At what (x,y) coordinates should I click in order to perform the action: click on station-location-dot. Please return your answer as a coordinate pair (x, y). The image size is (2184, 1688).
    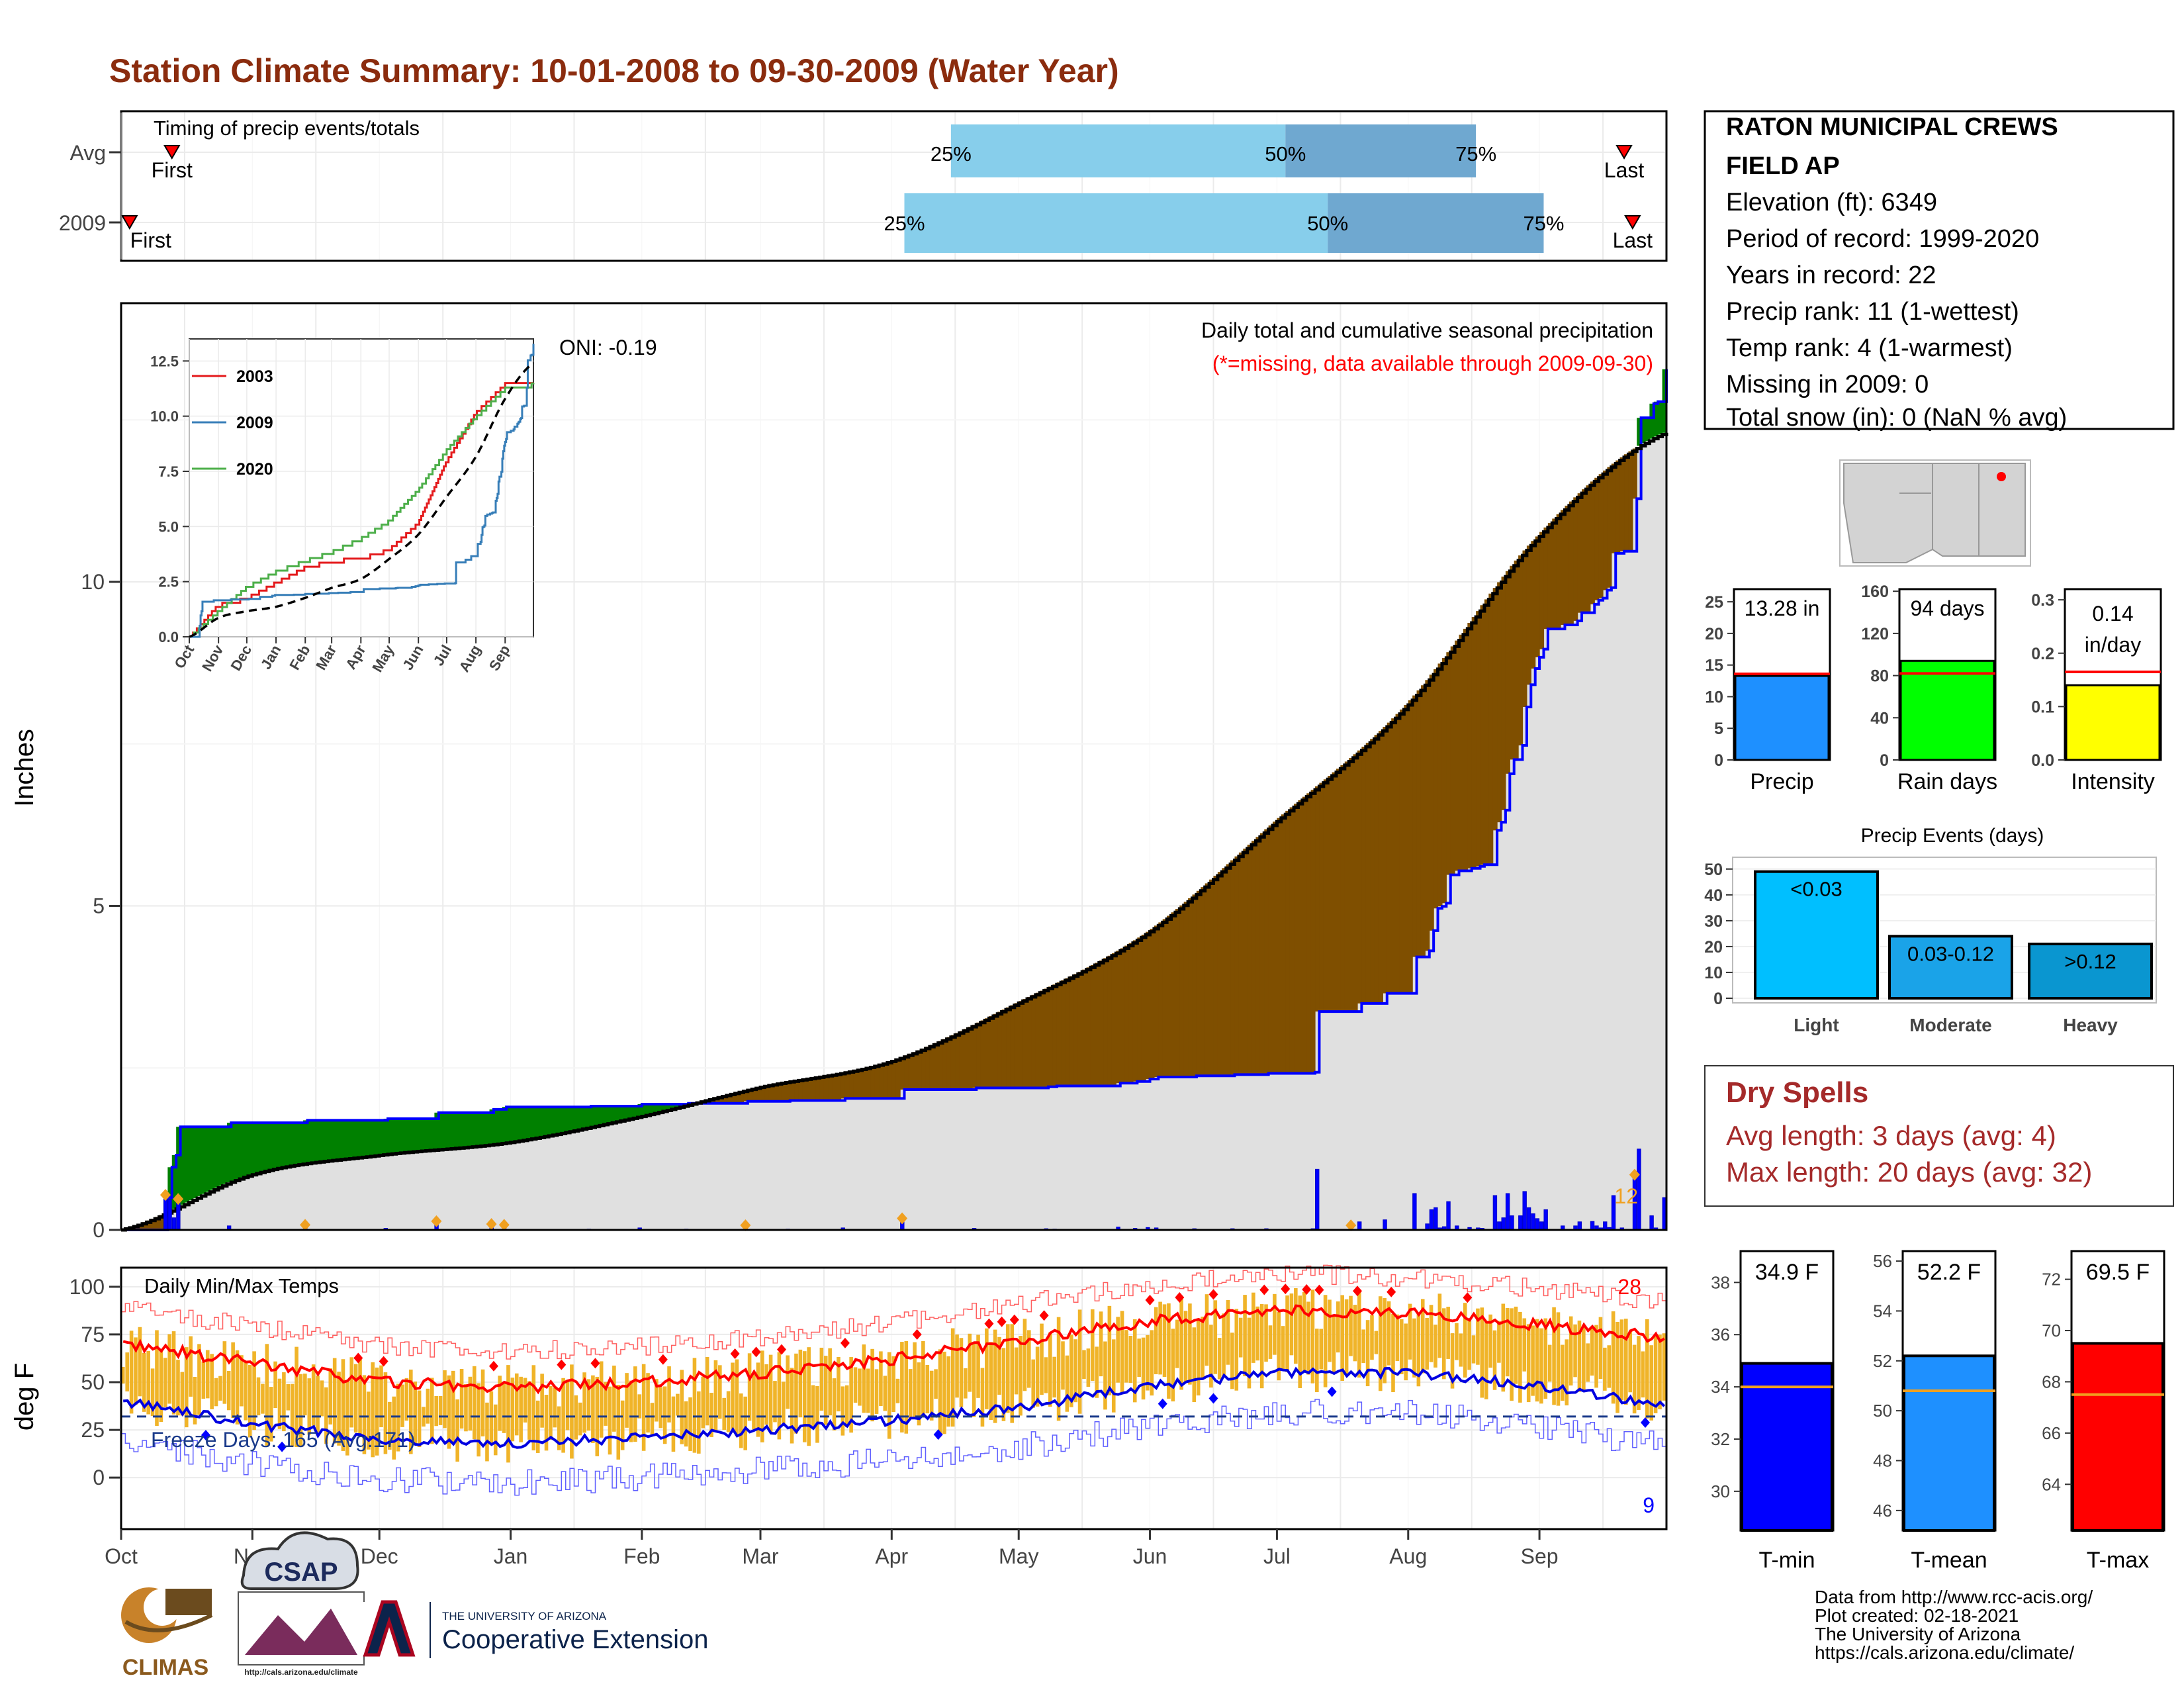
    Looking at the image, I should click on (2002, 476).